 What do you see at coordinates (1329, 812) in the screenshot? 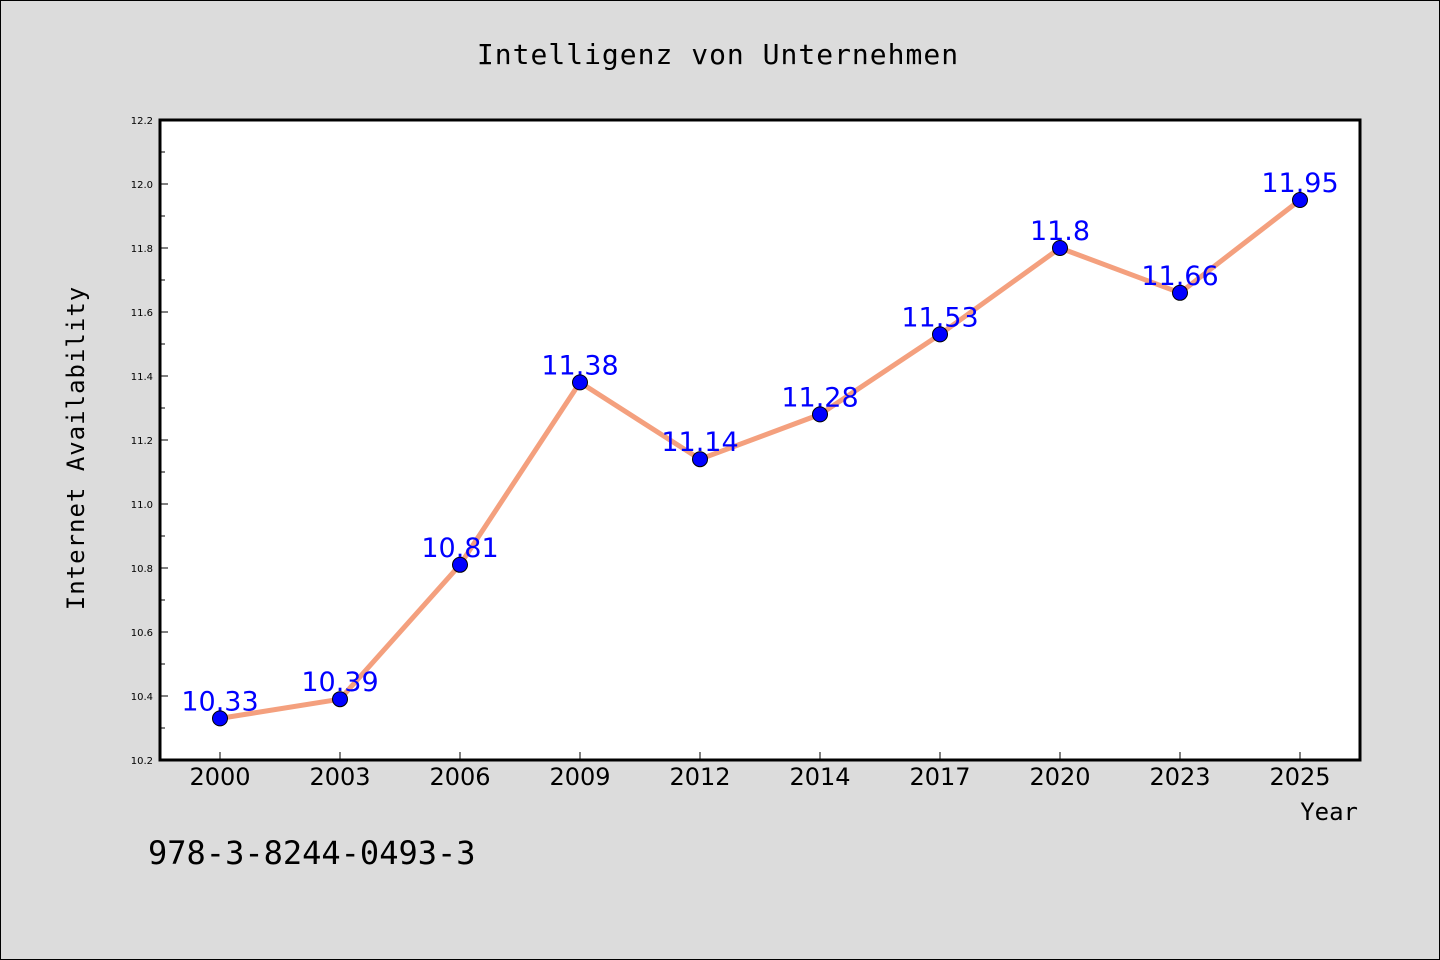
I see `x-axis-label: Year` at bounding box center [1329, 812].